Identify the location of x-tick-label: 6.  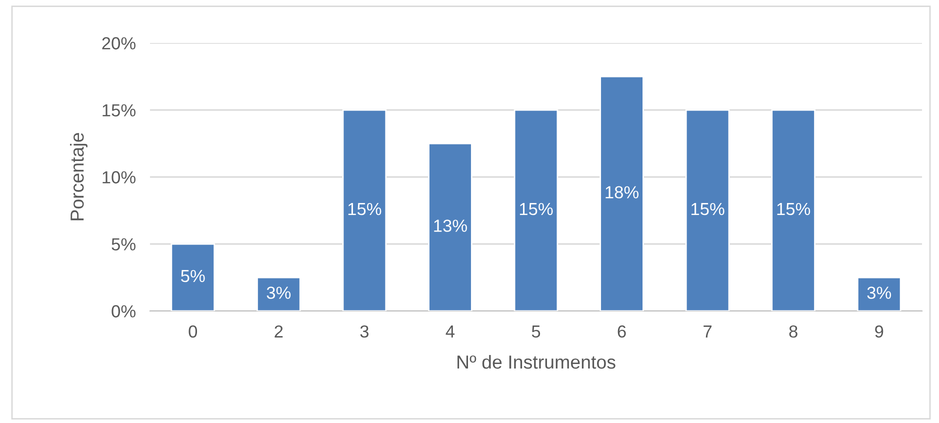
(622, 331).